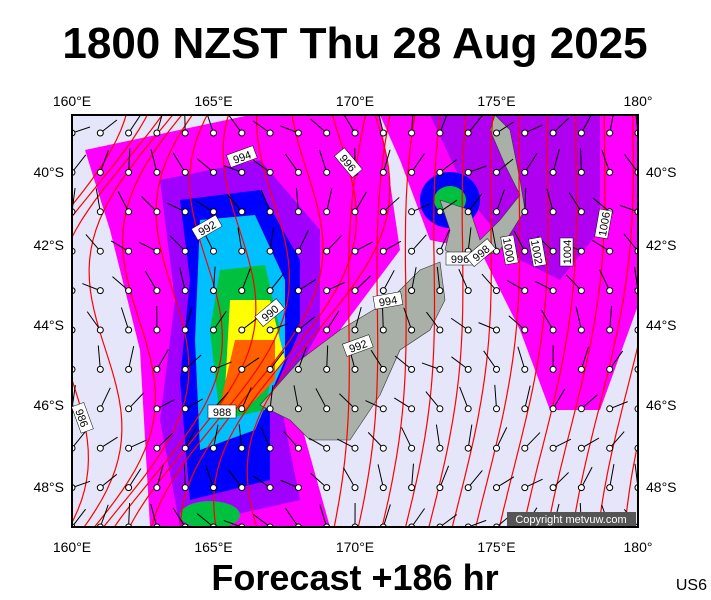 The width and height of the screenshot is (711, 600). Describe the element at coordinates (661, 487) in the screenshot. I see `lat-label: 48°S` at that location.